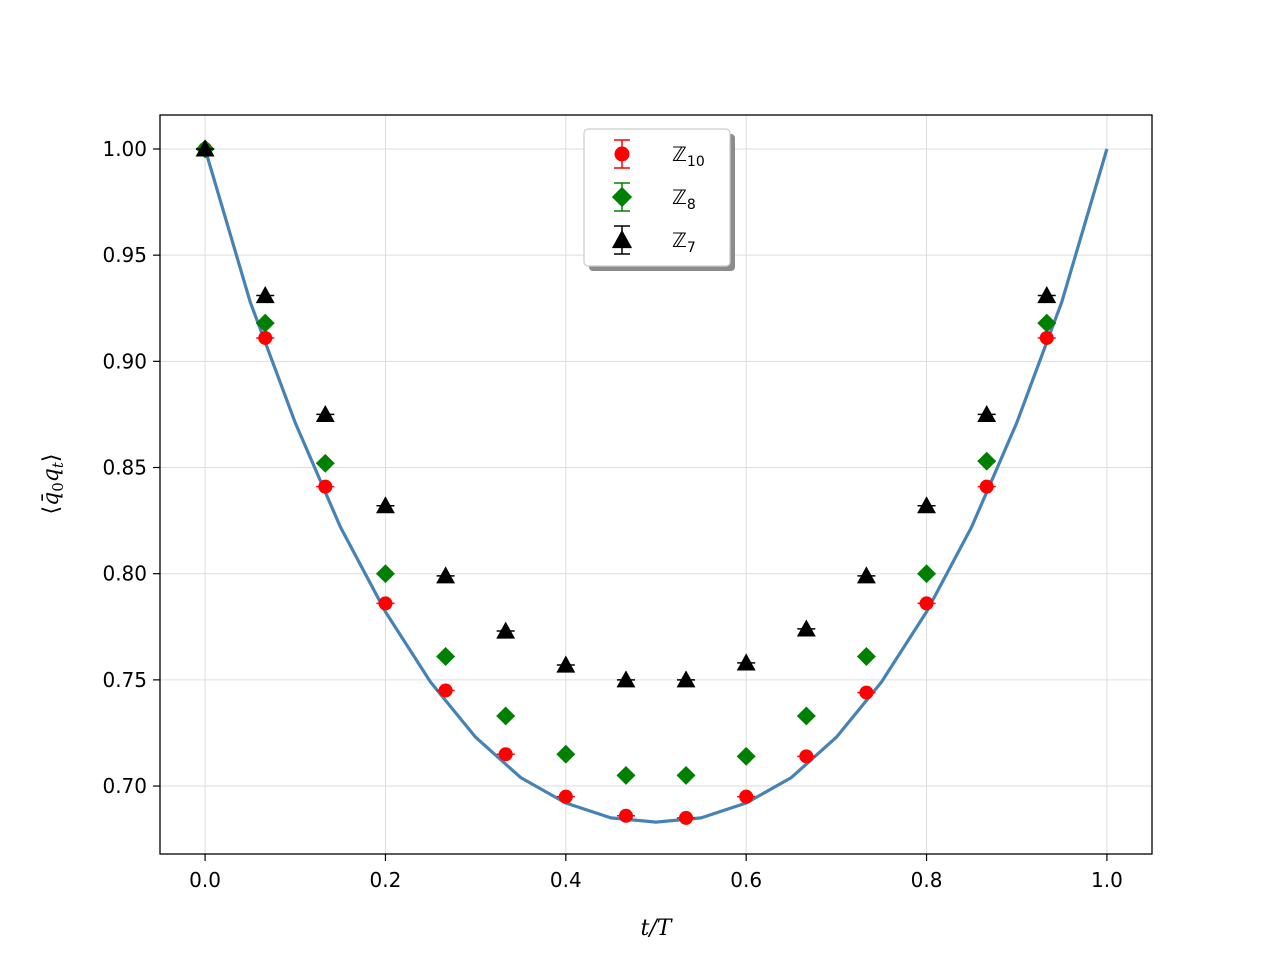 Image resolution: width=1280 pixels, height=960 pixels. Describe the element at coordinates (124, 255) in the screenshot. I see `y-tick-label: 0.95` at that location.